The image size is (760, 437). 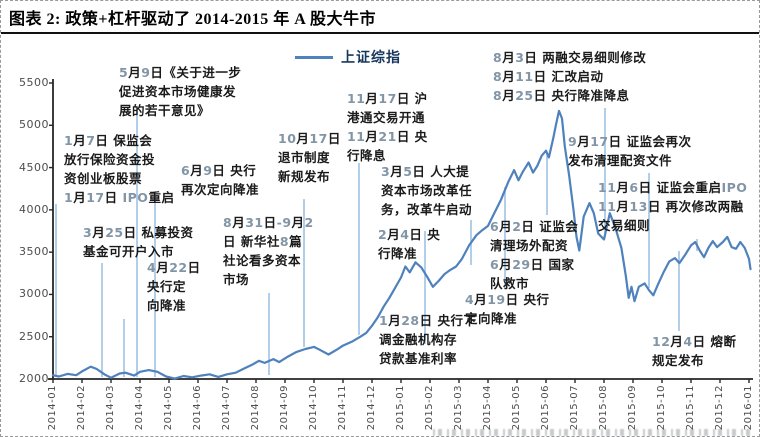 What do you see at coordinates (594, 432) in the screenshot?
I see `clipped-text-strip` at bounding box center [594, 432].